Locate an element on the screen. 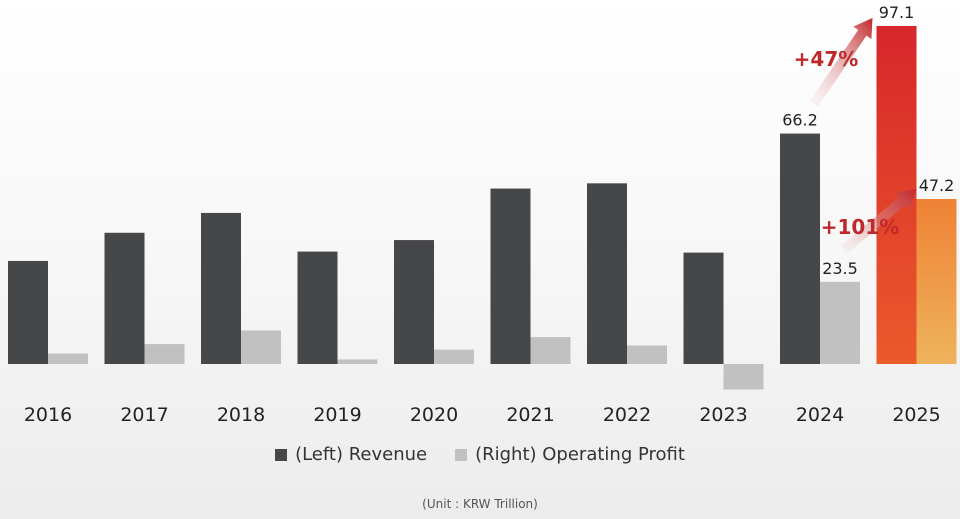 The height and width of the screenshot is (519, 960). x-tick-label-2021: 2021 is located at coordinates (530, 415).